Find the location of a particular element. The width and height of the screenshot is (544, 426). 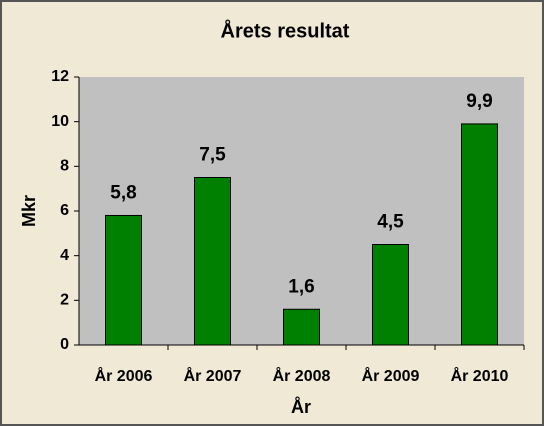

x-tick-label: År 2010 is located at coordinates (480, 375).